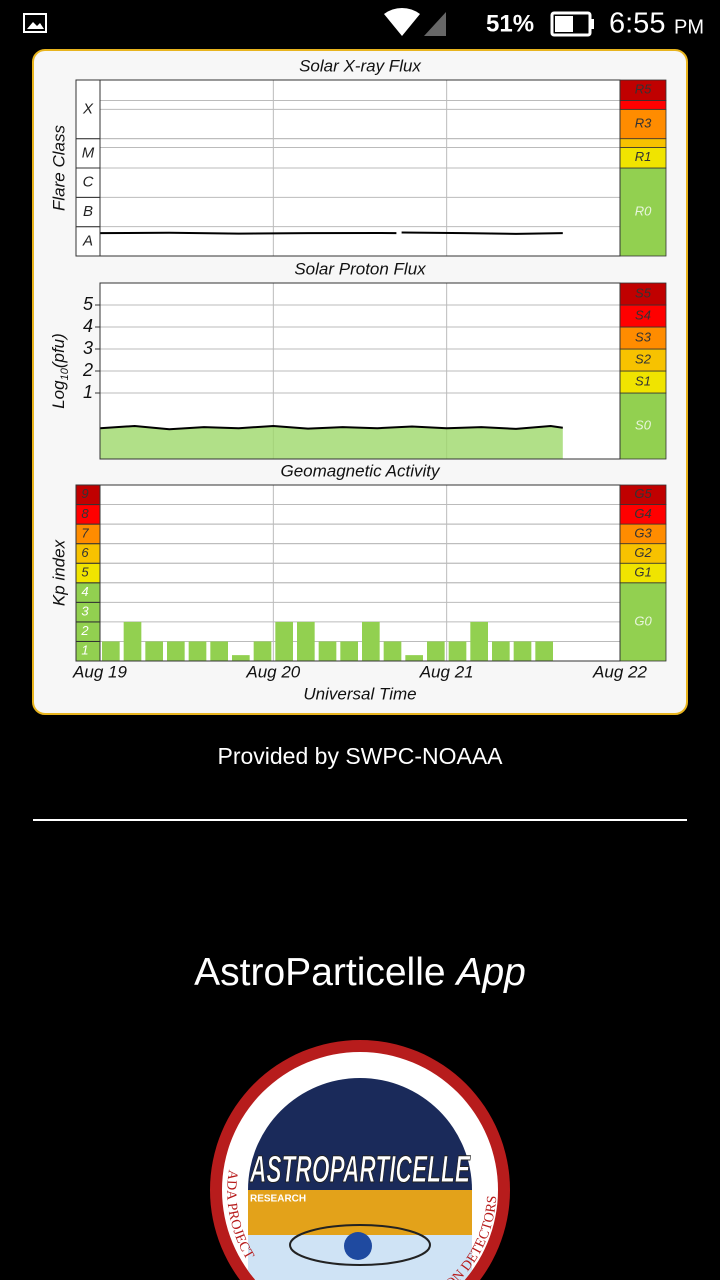 The image size is (720, 1280). Describe the element at coordinates (84, 493) in the screenshot. I see `level-label: 9` at that location.